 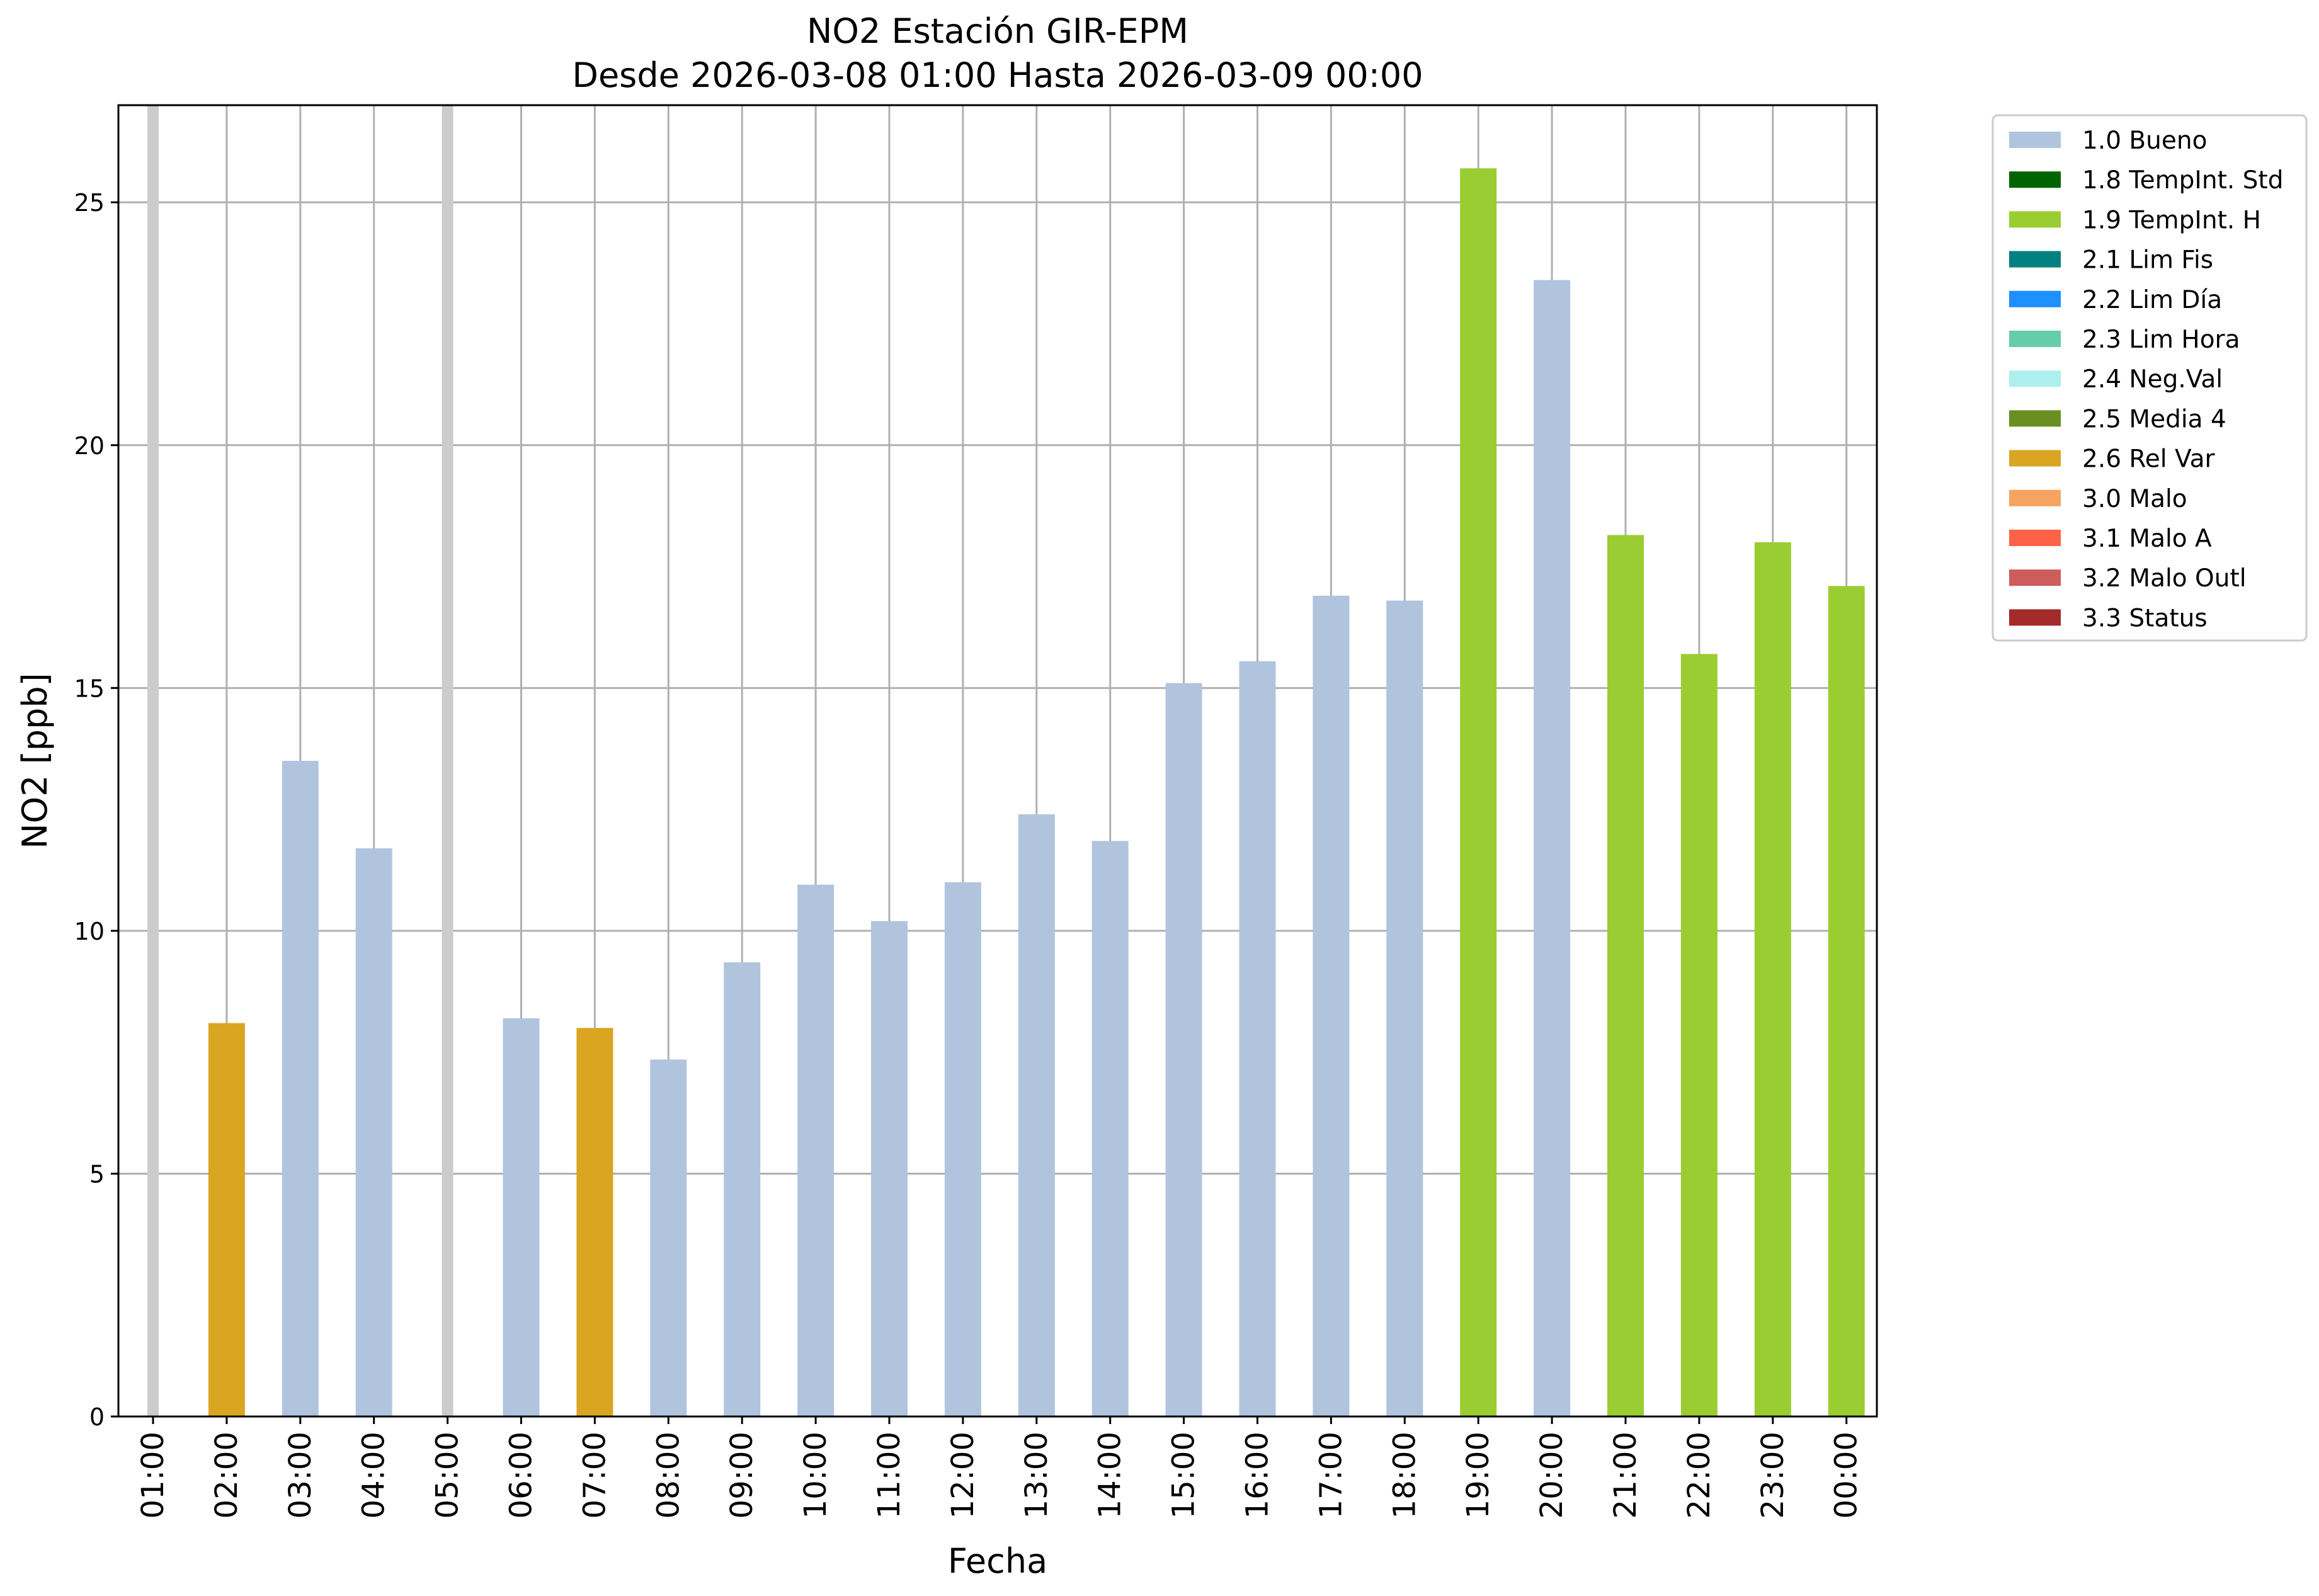 What do you see at coordinates (1699, 1475) in the screenshot?
I see `x-tick-label: 22:00` at bounding box center [1699, 1475].